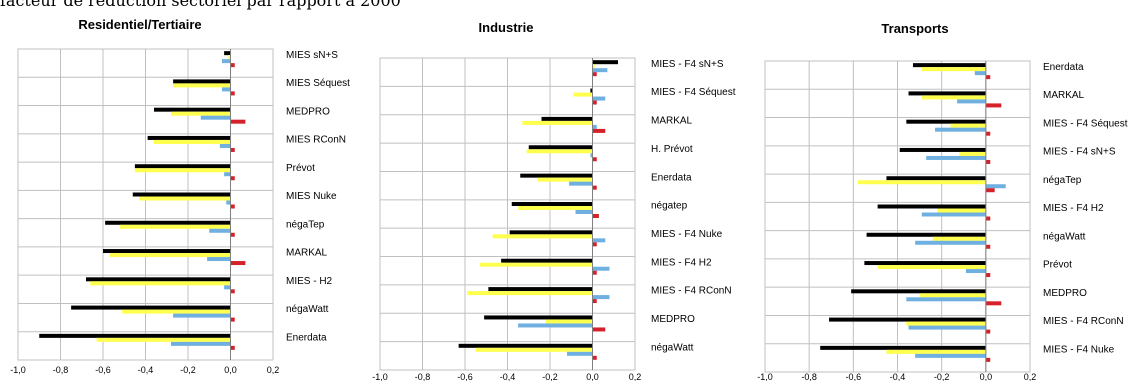  Describe the element at coordinates (309, 281) in the screenshot. I see `category-label: MIES - H2` at that location.